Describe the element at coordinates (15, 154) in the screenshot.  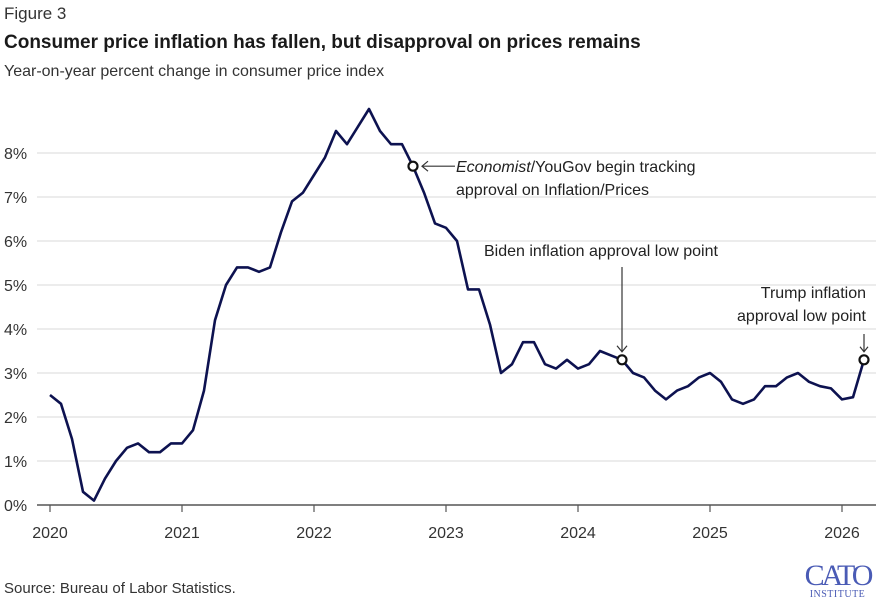
I see `y-tick-label: 8%` at that location.